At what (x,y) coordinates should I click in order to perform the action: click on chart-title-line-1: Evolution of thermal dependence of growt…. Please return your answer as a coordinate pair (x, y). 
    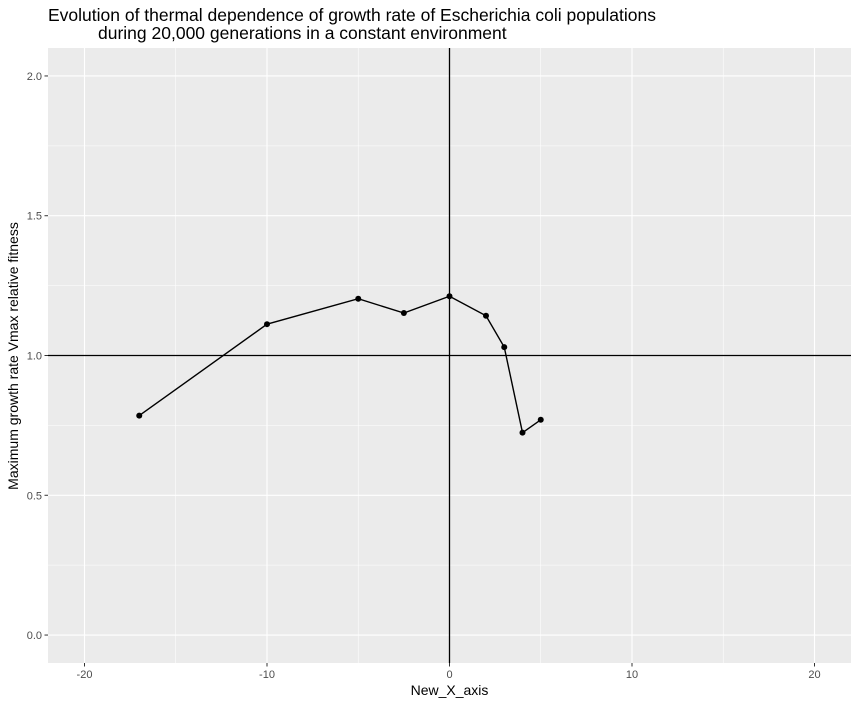
    Looking at the image, I should click on (352, 15).